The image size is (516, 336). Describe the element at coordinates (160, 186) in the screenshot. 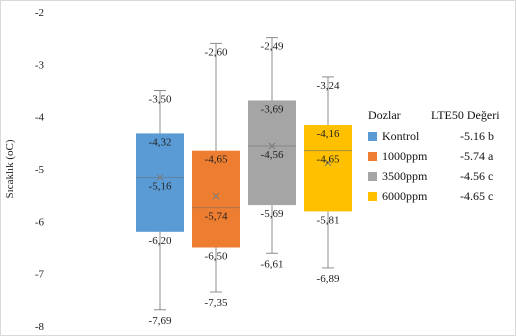

I see `label-median: -5,16` at that location.